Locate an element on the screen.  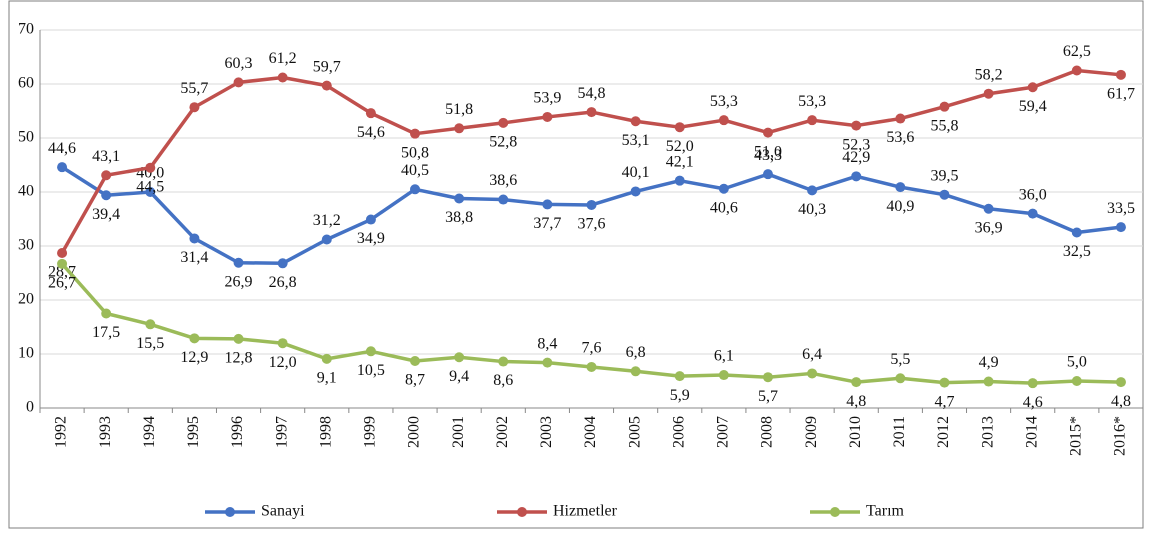
data-label: 32,5 is located at coordinates (1077, 251).